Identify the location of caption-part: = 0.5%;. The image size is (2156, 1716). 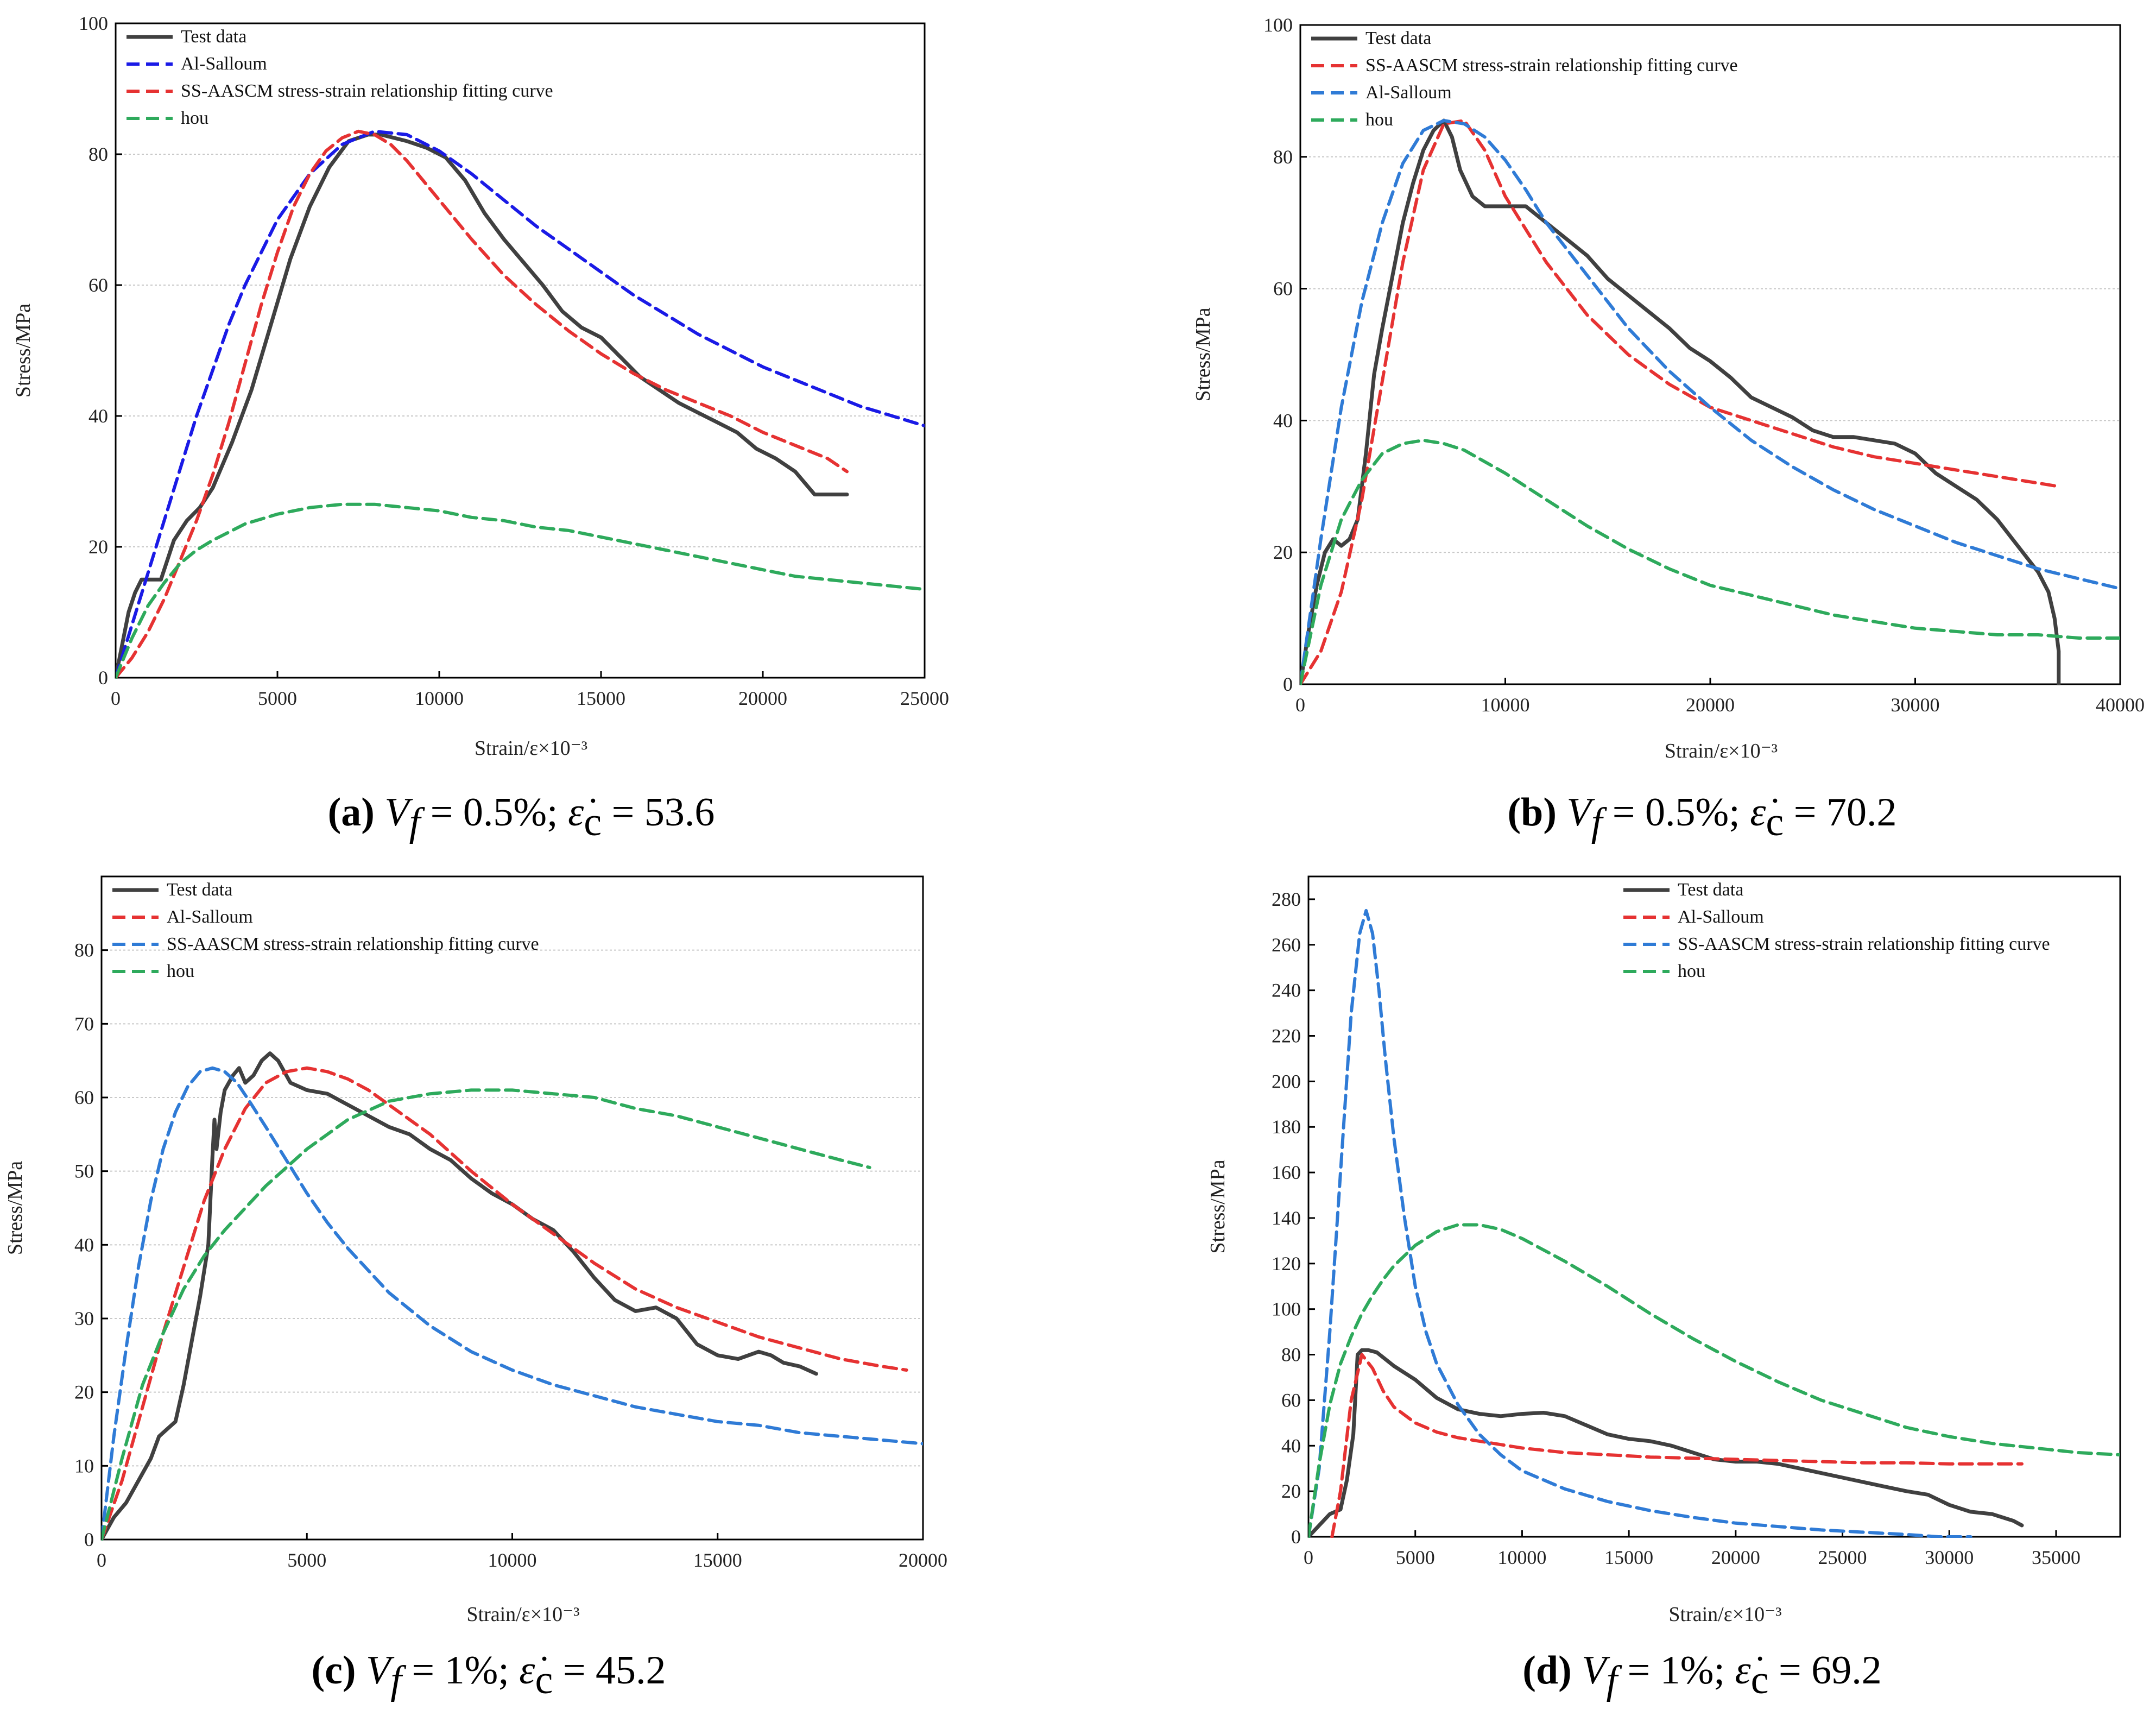
(1676, 812).